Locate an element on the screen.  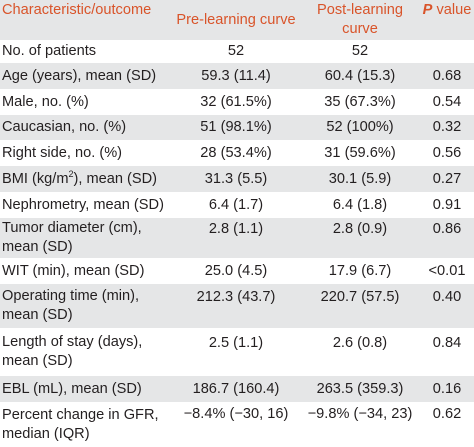
row-label: BMI (kg/m2), mean (SD) is located at coordinates (88, 179).